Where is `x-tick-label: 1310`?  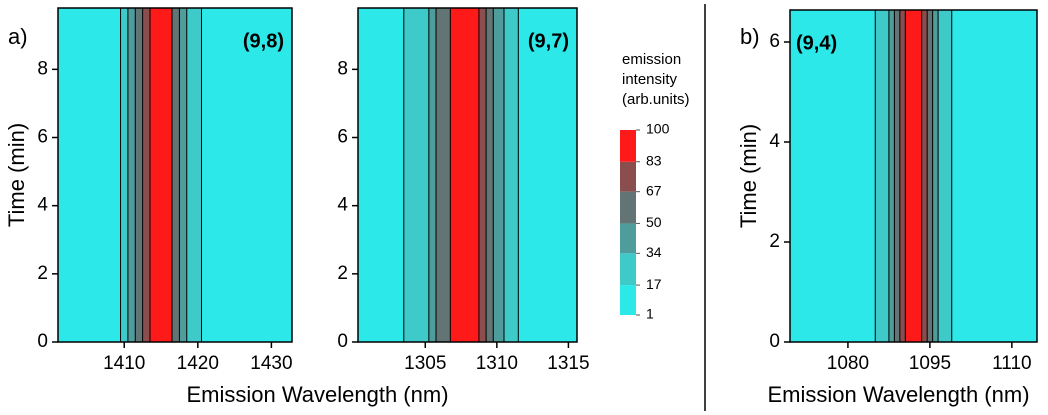
x-tick-label: 1310 is located at coordinates (497, 363).